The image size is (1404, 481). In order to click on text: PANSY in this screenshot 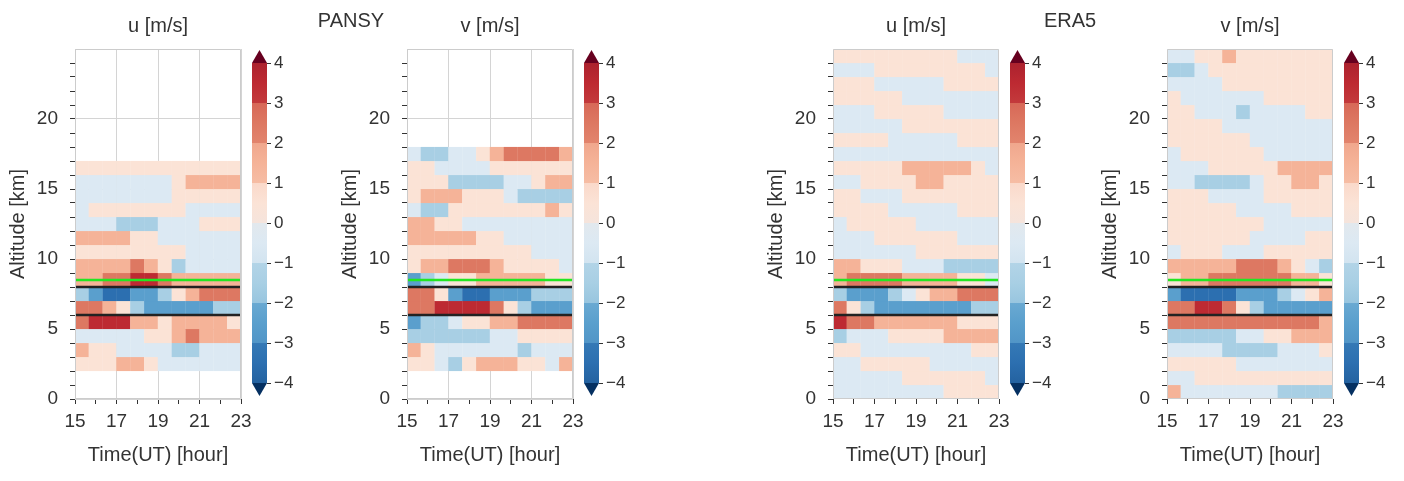, I will do `click(351, 20)`.